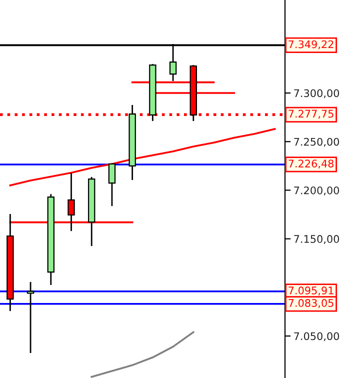  I want to click on ref-line-label: 7.083,05, so click(311, 303).